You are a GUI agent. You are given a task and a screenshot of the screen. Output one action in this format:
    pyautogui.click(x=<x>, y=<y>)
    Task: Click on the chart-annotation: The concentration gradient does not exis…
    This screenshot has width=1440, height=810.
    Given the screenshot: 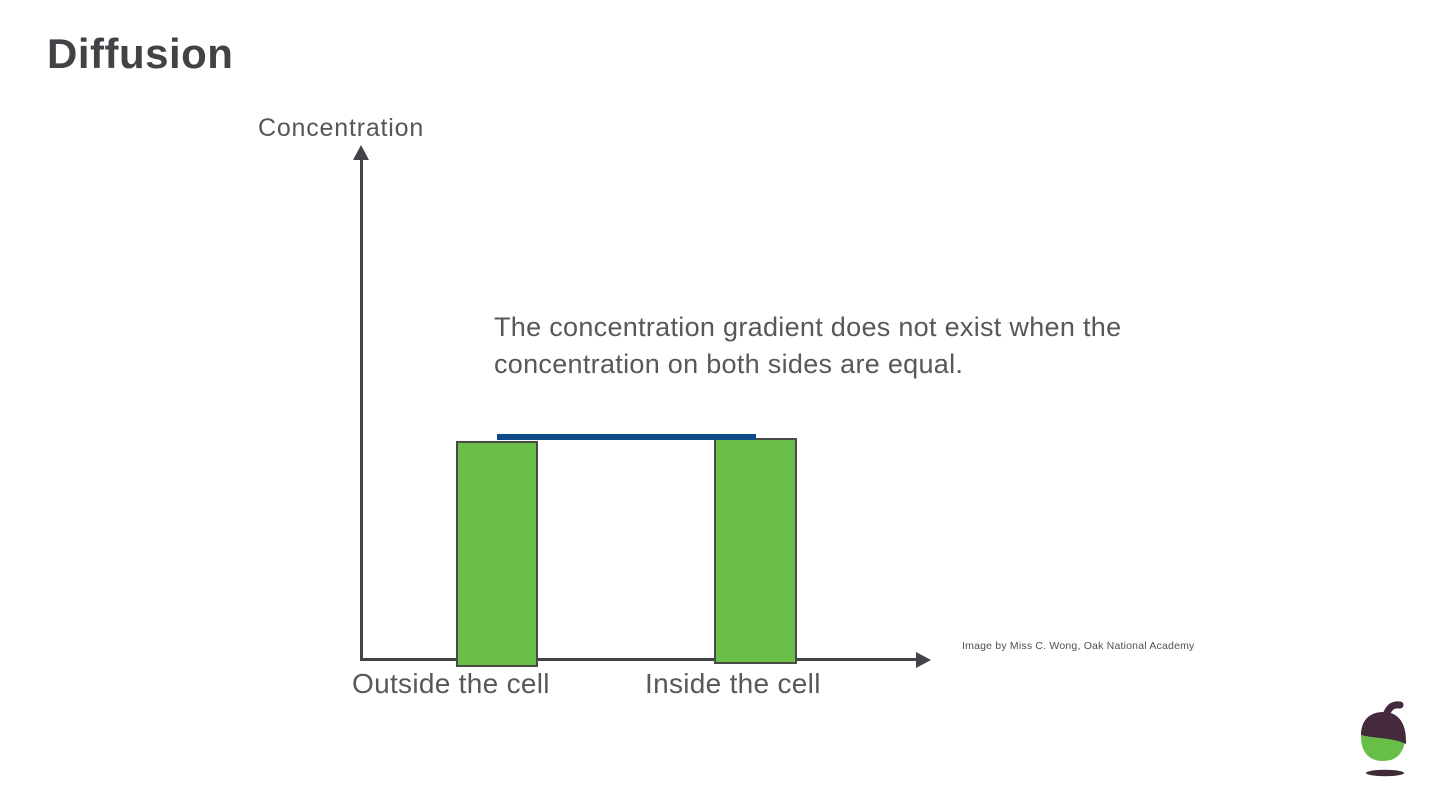 What is the action you would take?
    pyautogui.click(x=808, y=345)
    